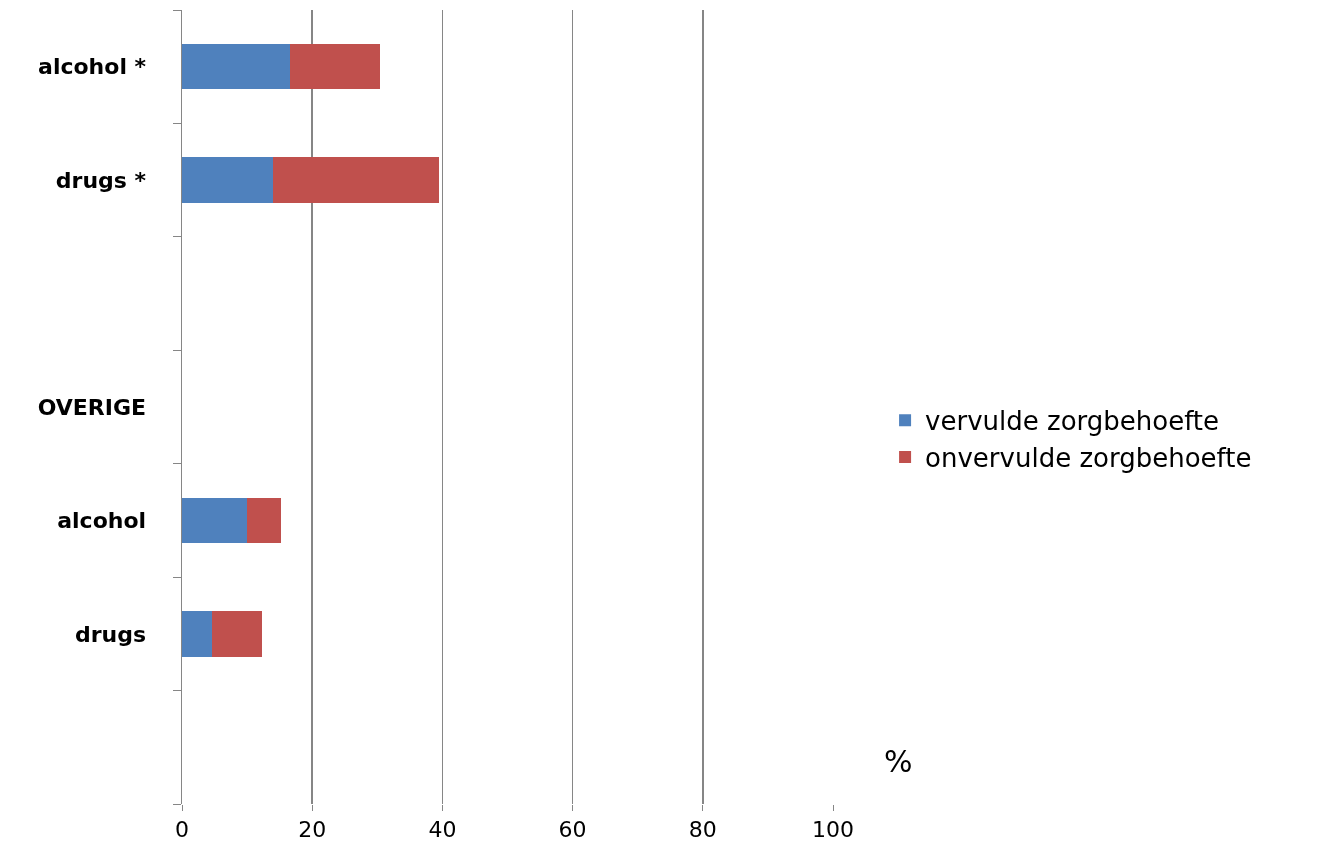 The width and height of the screenshot is (1323, 856). I want to click on x-tick-label: 40, so click(442, 830).